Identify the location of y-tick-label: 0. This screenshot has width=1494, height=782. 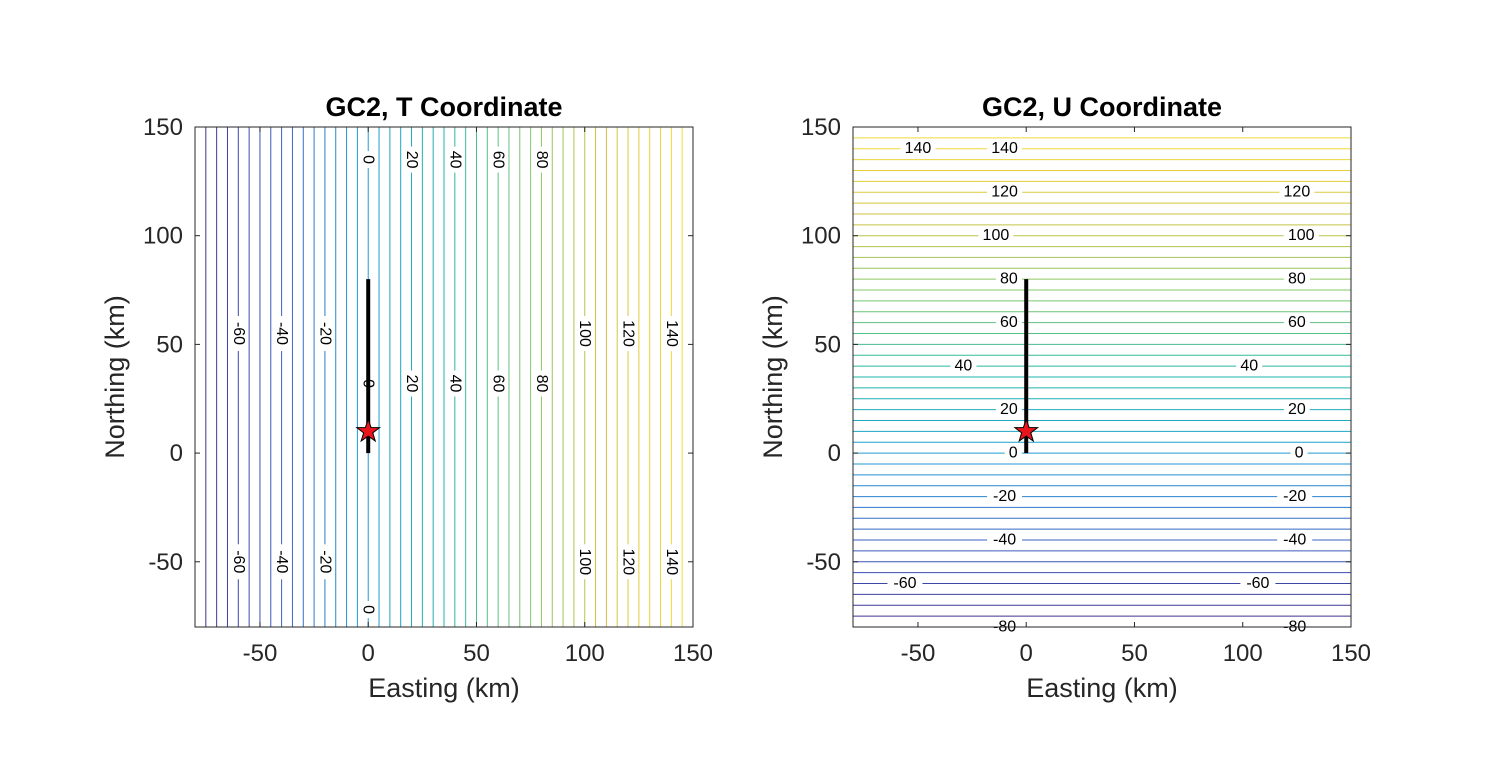
(834, 453).